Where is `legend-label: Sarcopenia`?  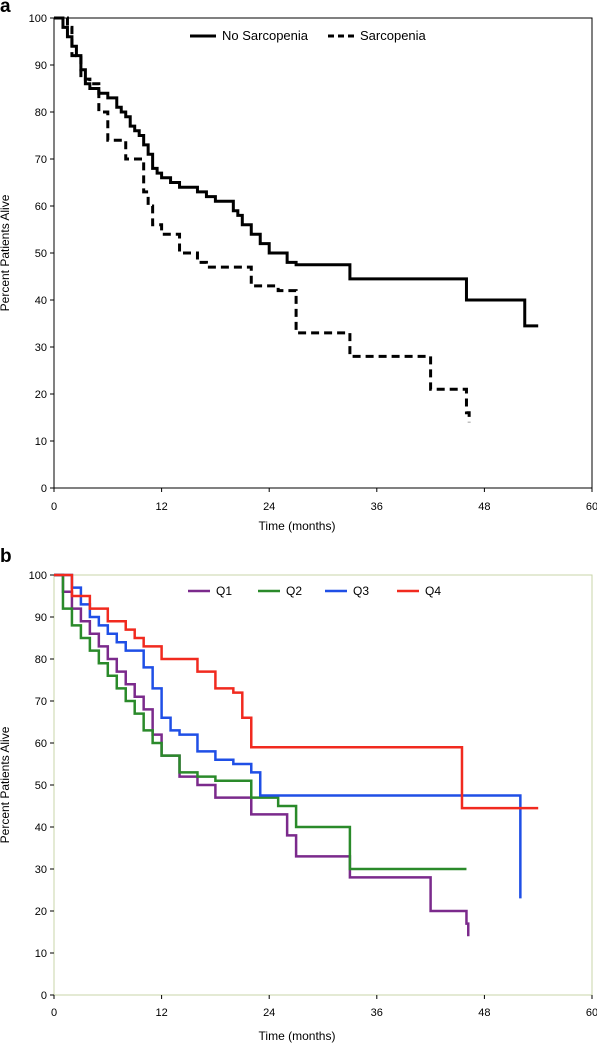
legend-label: Sarcopenia is located at coordinates (393, 35).